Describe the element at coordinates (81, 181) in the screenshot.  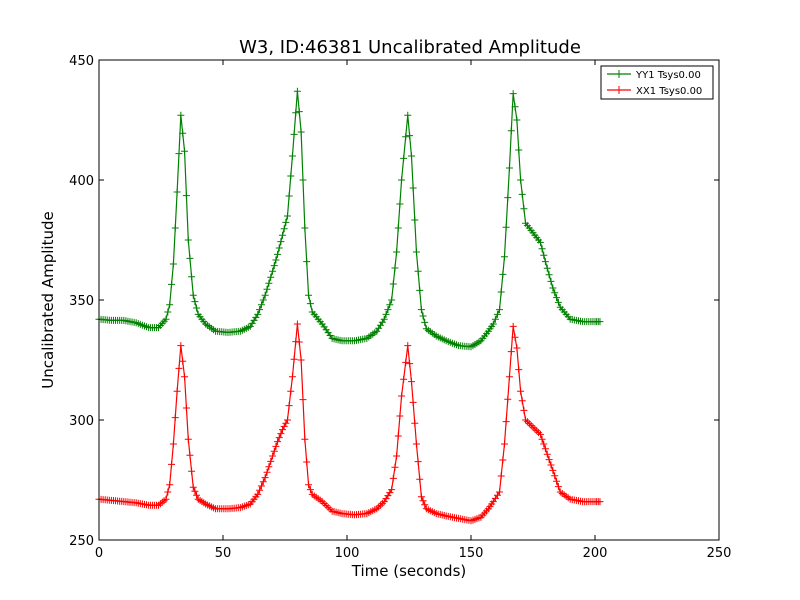
I see `y-tick-label: 400` at that location.